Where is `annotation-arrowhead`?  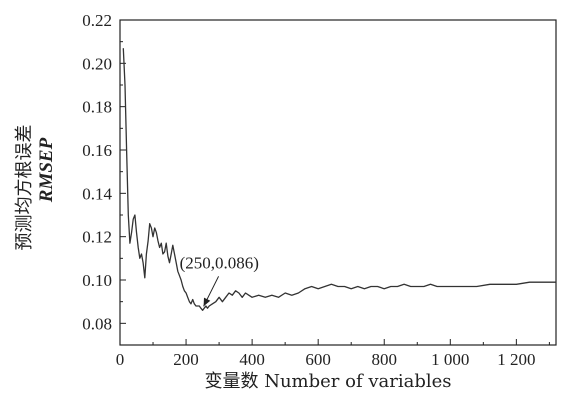 annotation-arrowhead is located at coordinates (207, 302).